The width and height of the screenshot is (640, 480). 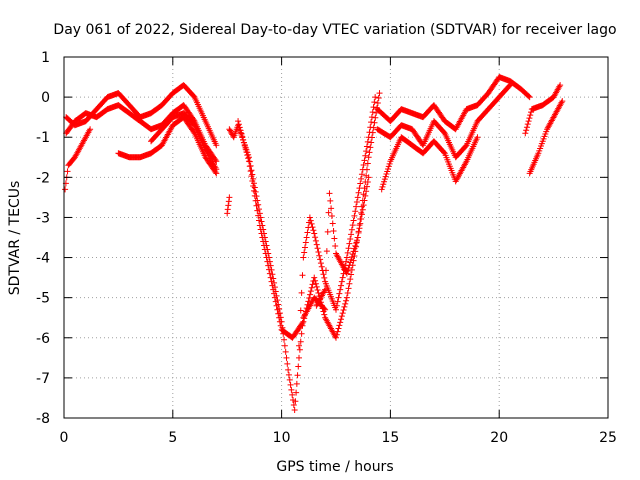 I want to click on y-tick-label: 1, so click(x=45, y=58).